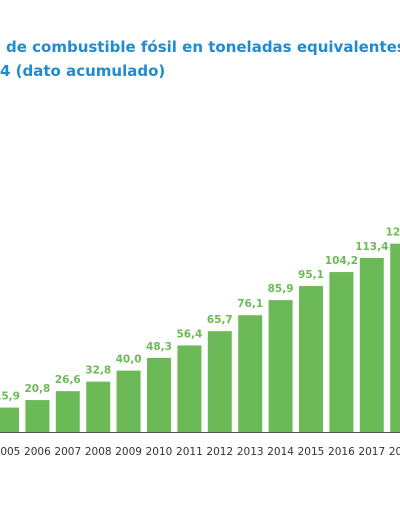 The height and width of the screenshot is (516, 400). Describe the element at coordinates (393, 233) in the screenshot. I see `value-label: 122,7` at that location.